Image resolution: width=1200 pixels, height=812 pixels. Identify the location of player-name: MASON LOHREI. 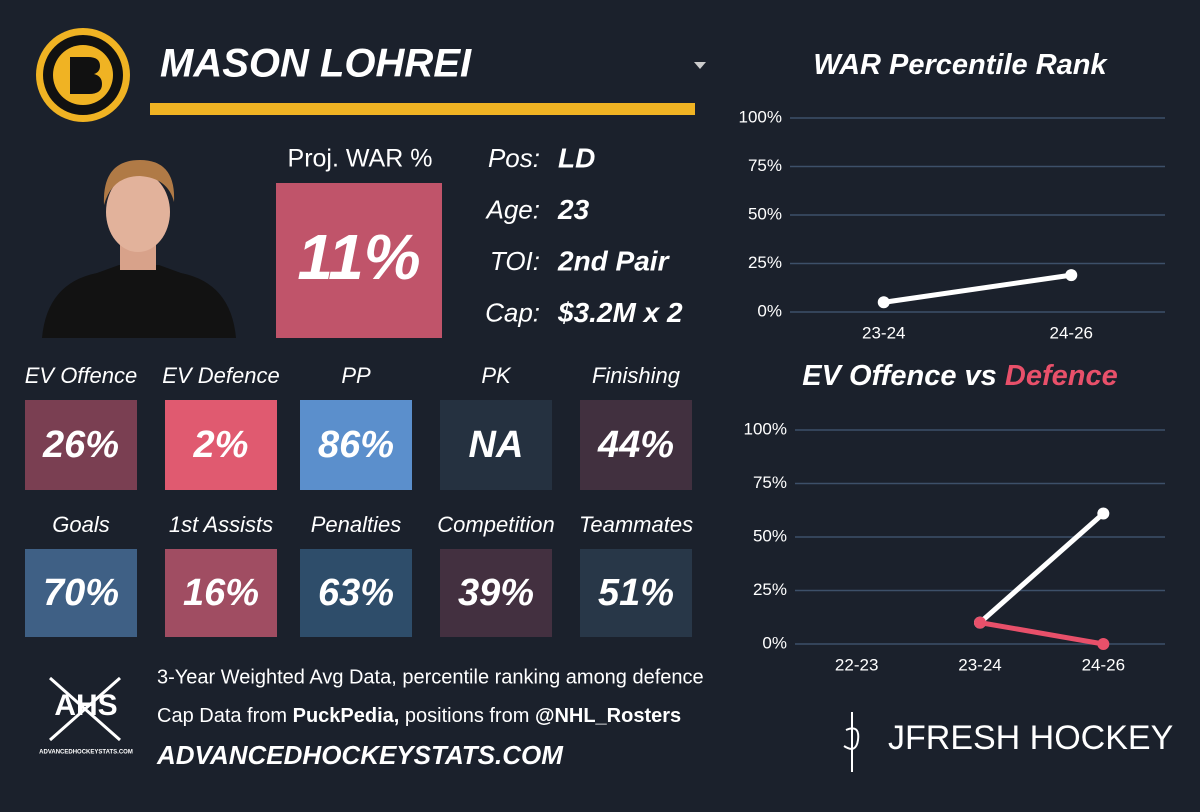
(316, 64).